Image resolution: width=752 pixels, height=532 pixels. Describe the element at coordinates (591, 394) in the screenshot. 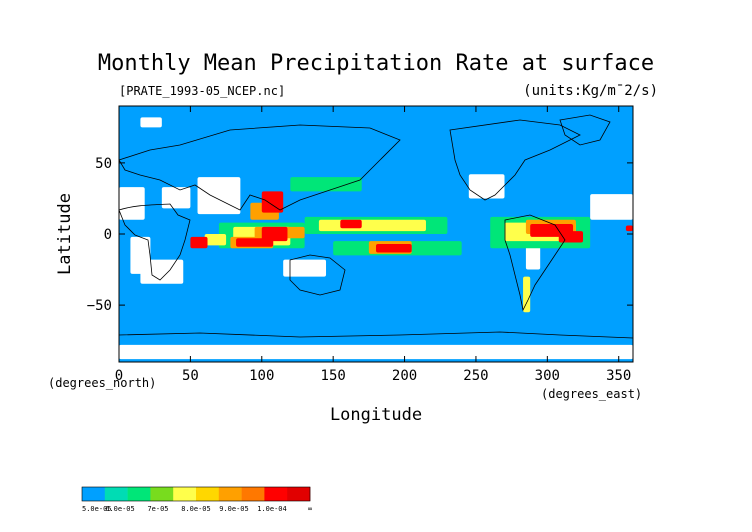

I see `x-unit-note: (degrees_east)` at that location.